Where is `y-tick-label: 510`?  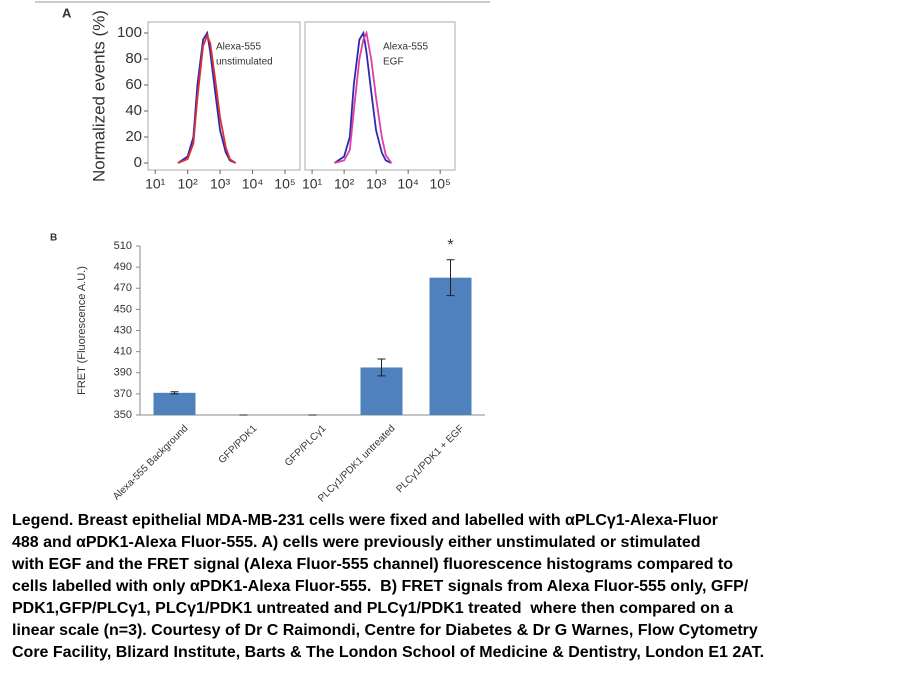
y-tick-label: 510 is located at coordinates (123, 246).